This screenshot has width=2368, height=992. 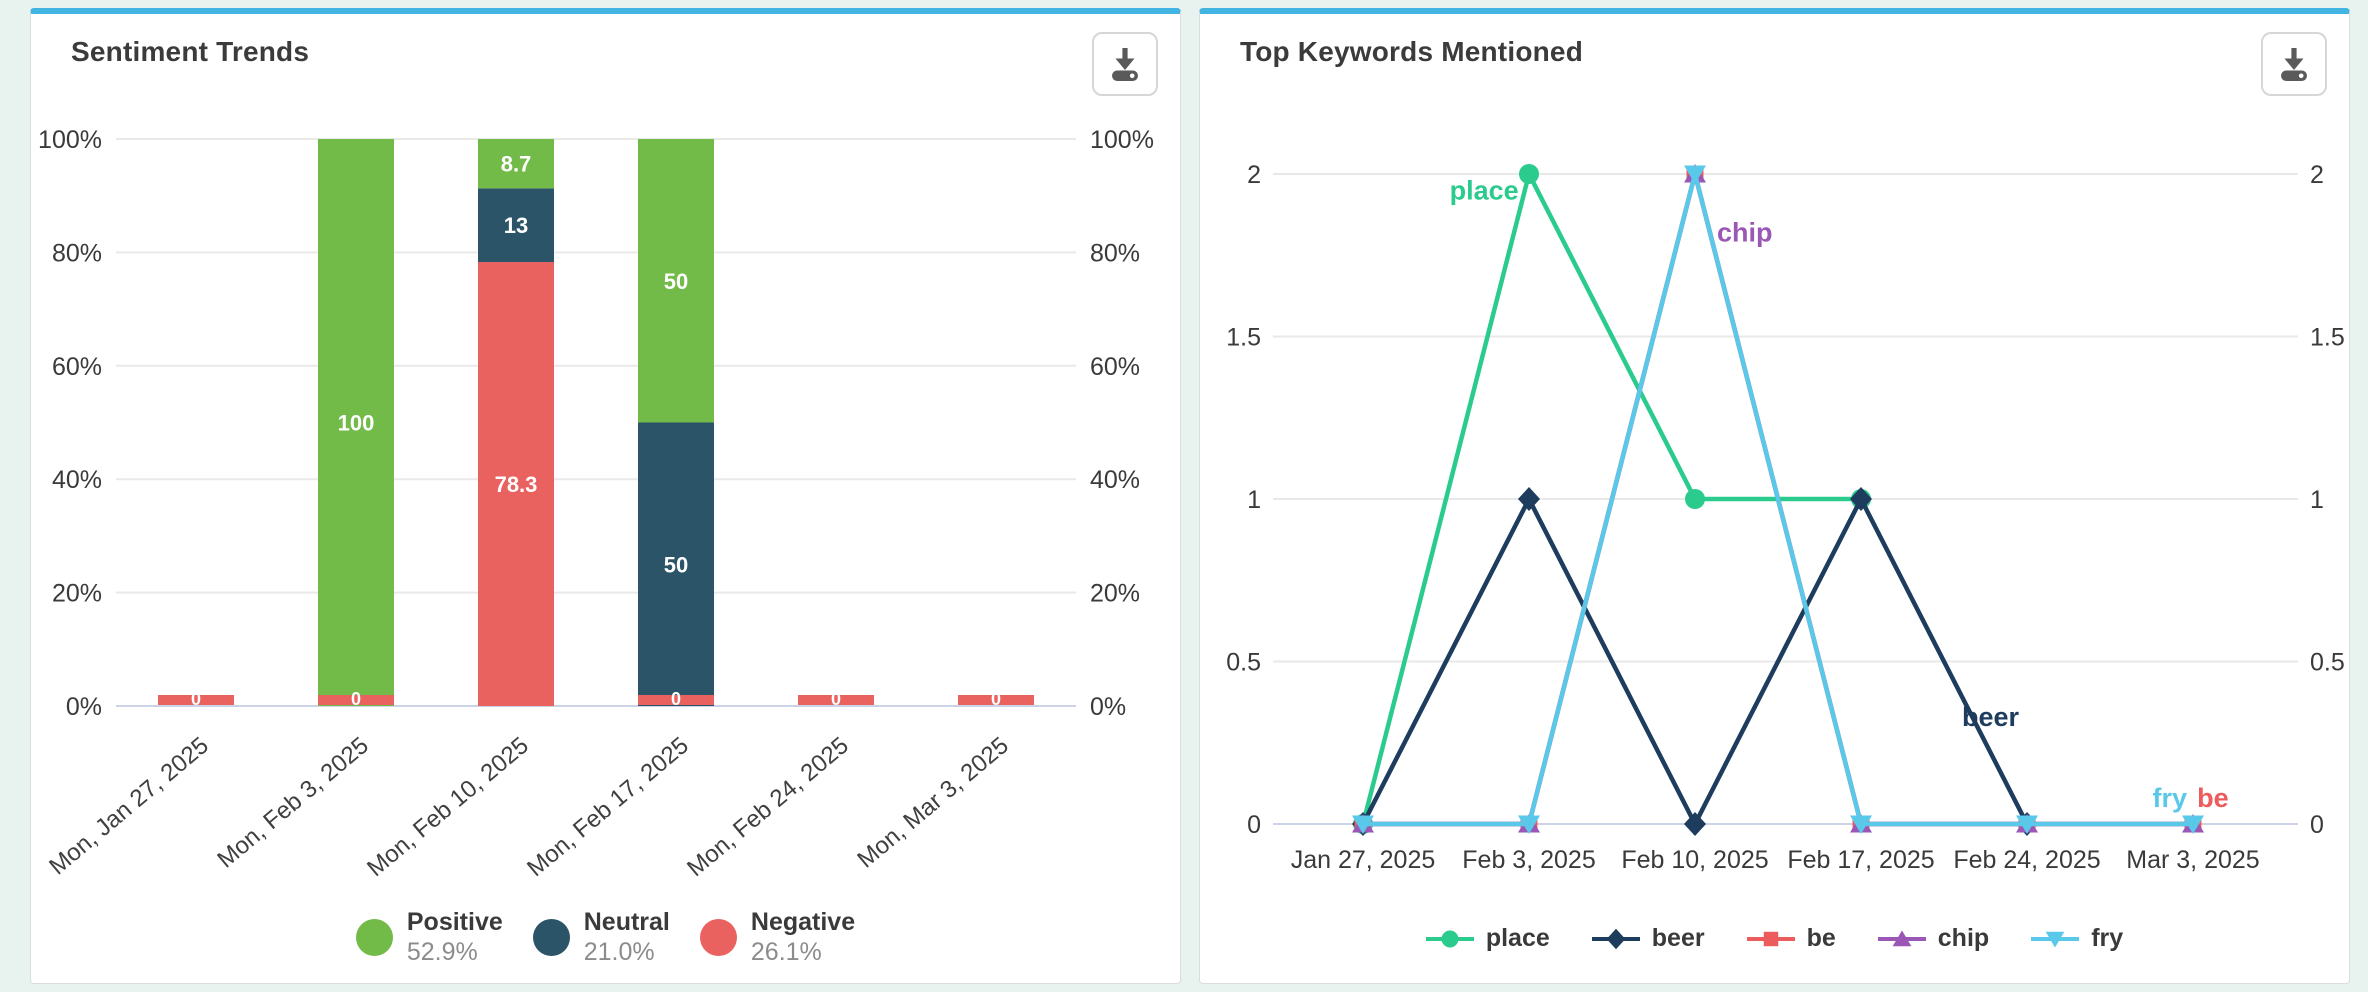 What do you see at coordinates (803, 922) in the screenshot?
I see `legend-label: Negative` at bounding box center [803, 922].